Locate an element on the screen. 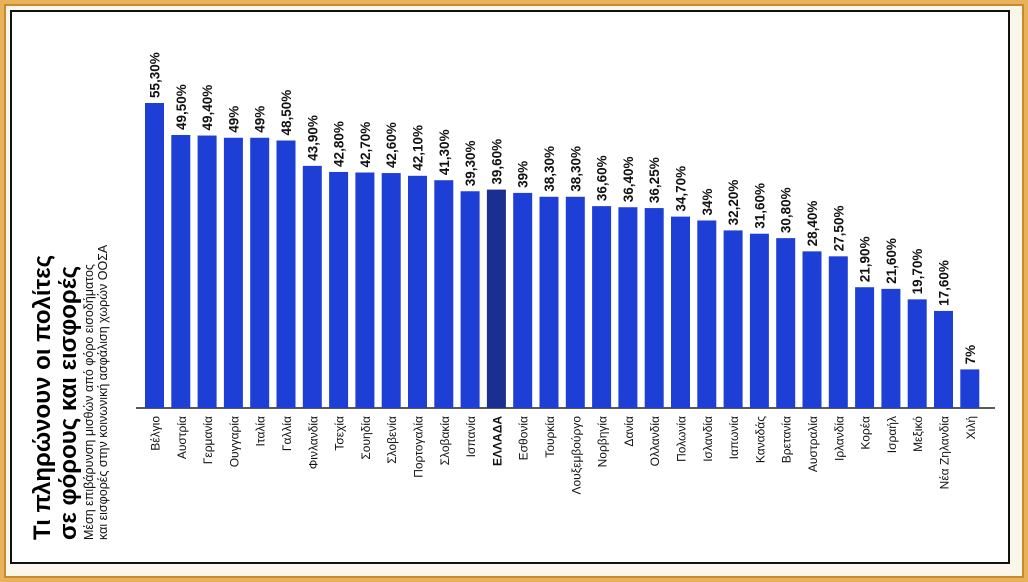 The image size is (1028, 582). value-label-0: 55,30% is located at coordinates (155, 75).